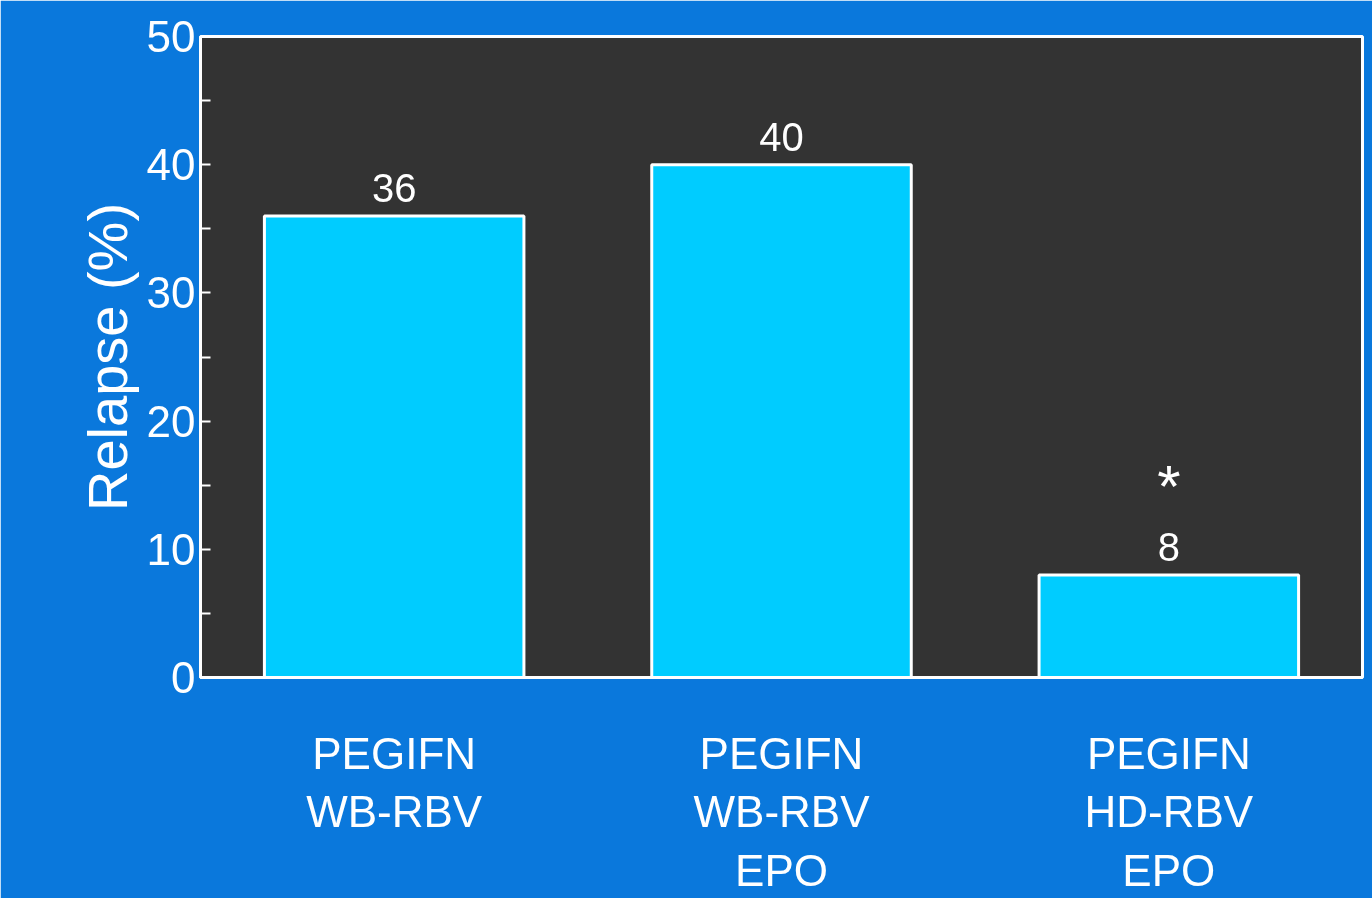 The image size is (1372, 898). What do you see at coordinates (1168, 546) in the screenshot?
I see `data-label: 8` at bounding box center [1168, 546].